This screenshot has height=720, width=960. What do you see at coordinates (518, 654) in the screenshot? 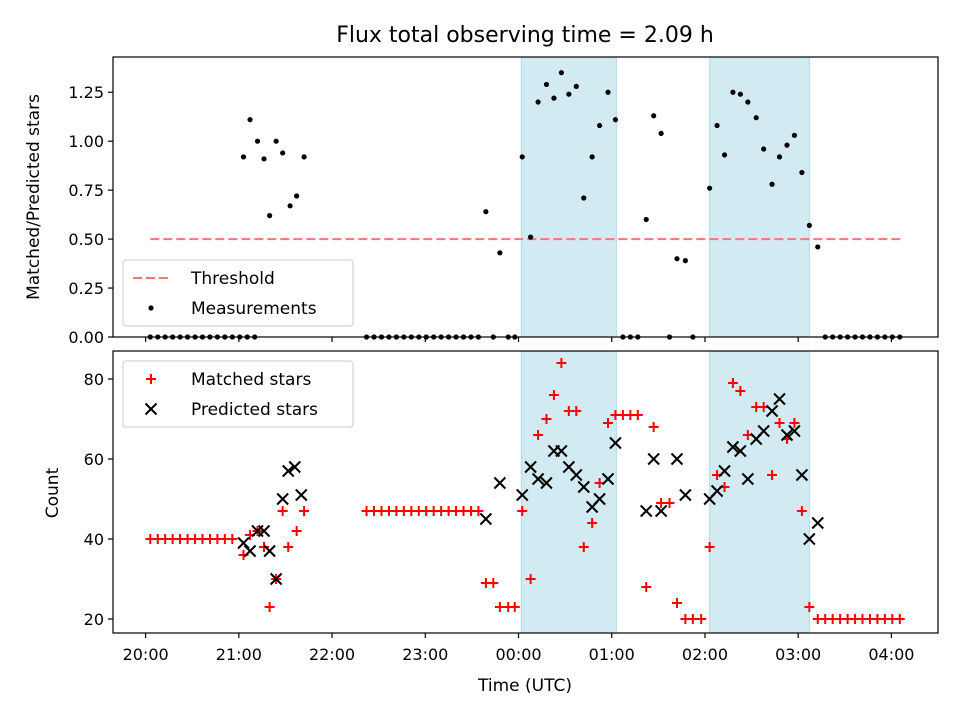
I see `x-tick-label: 00:00` at bounding box center [518, 654].